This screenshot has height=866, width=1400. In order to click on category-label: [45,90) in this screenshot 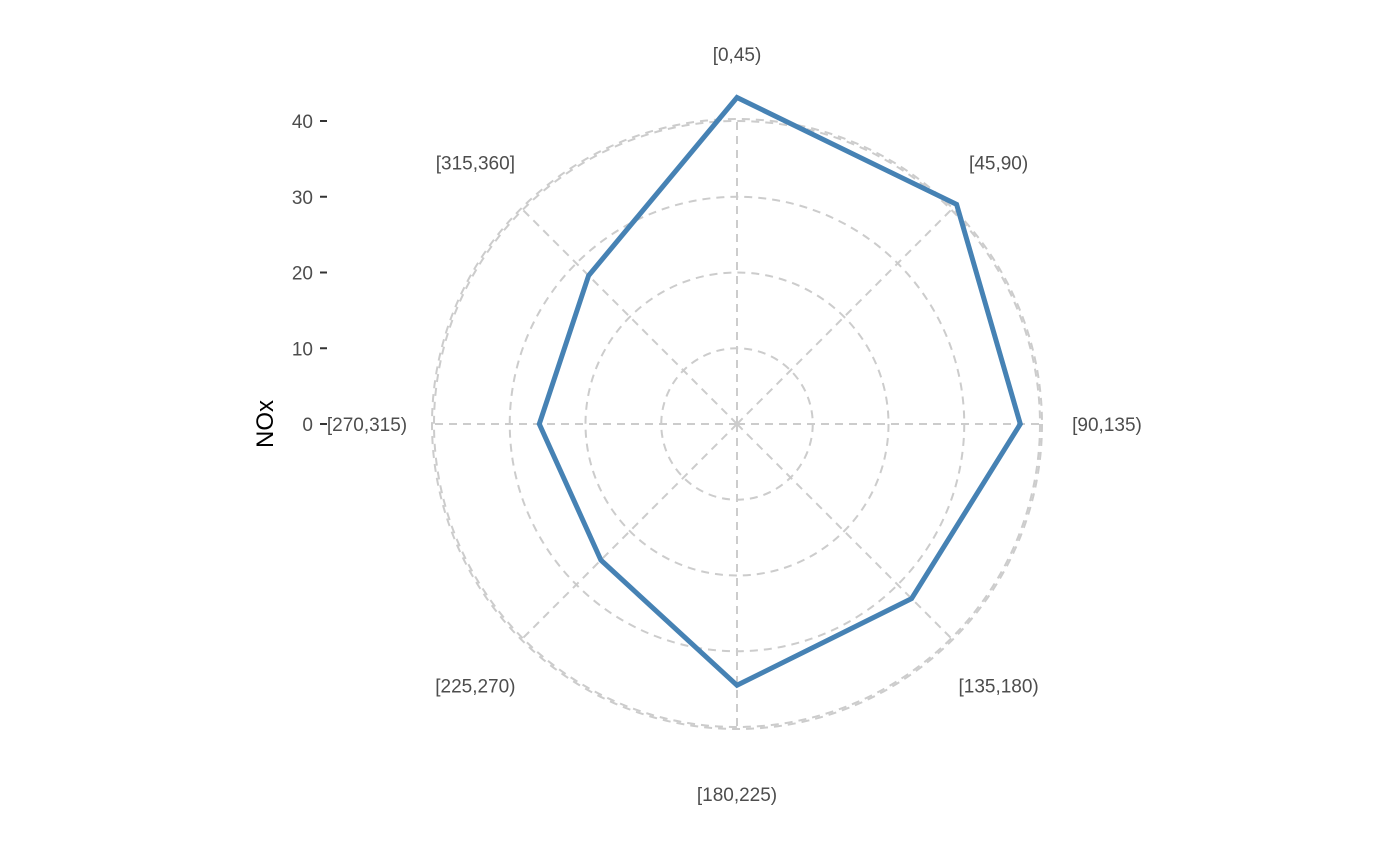, I will do `click(998, 163)`.